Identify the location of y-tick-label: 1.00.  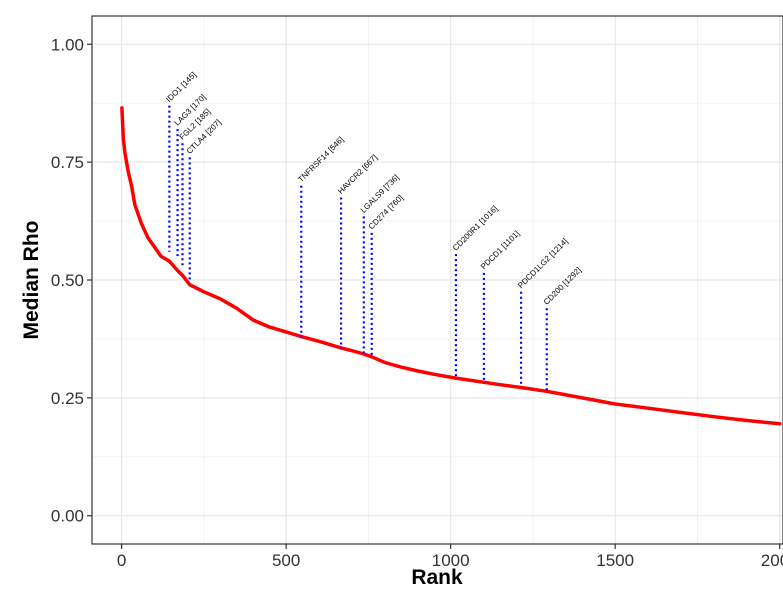
(67, 44).